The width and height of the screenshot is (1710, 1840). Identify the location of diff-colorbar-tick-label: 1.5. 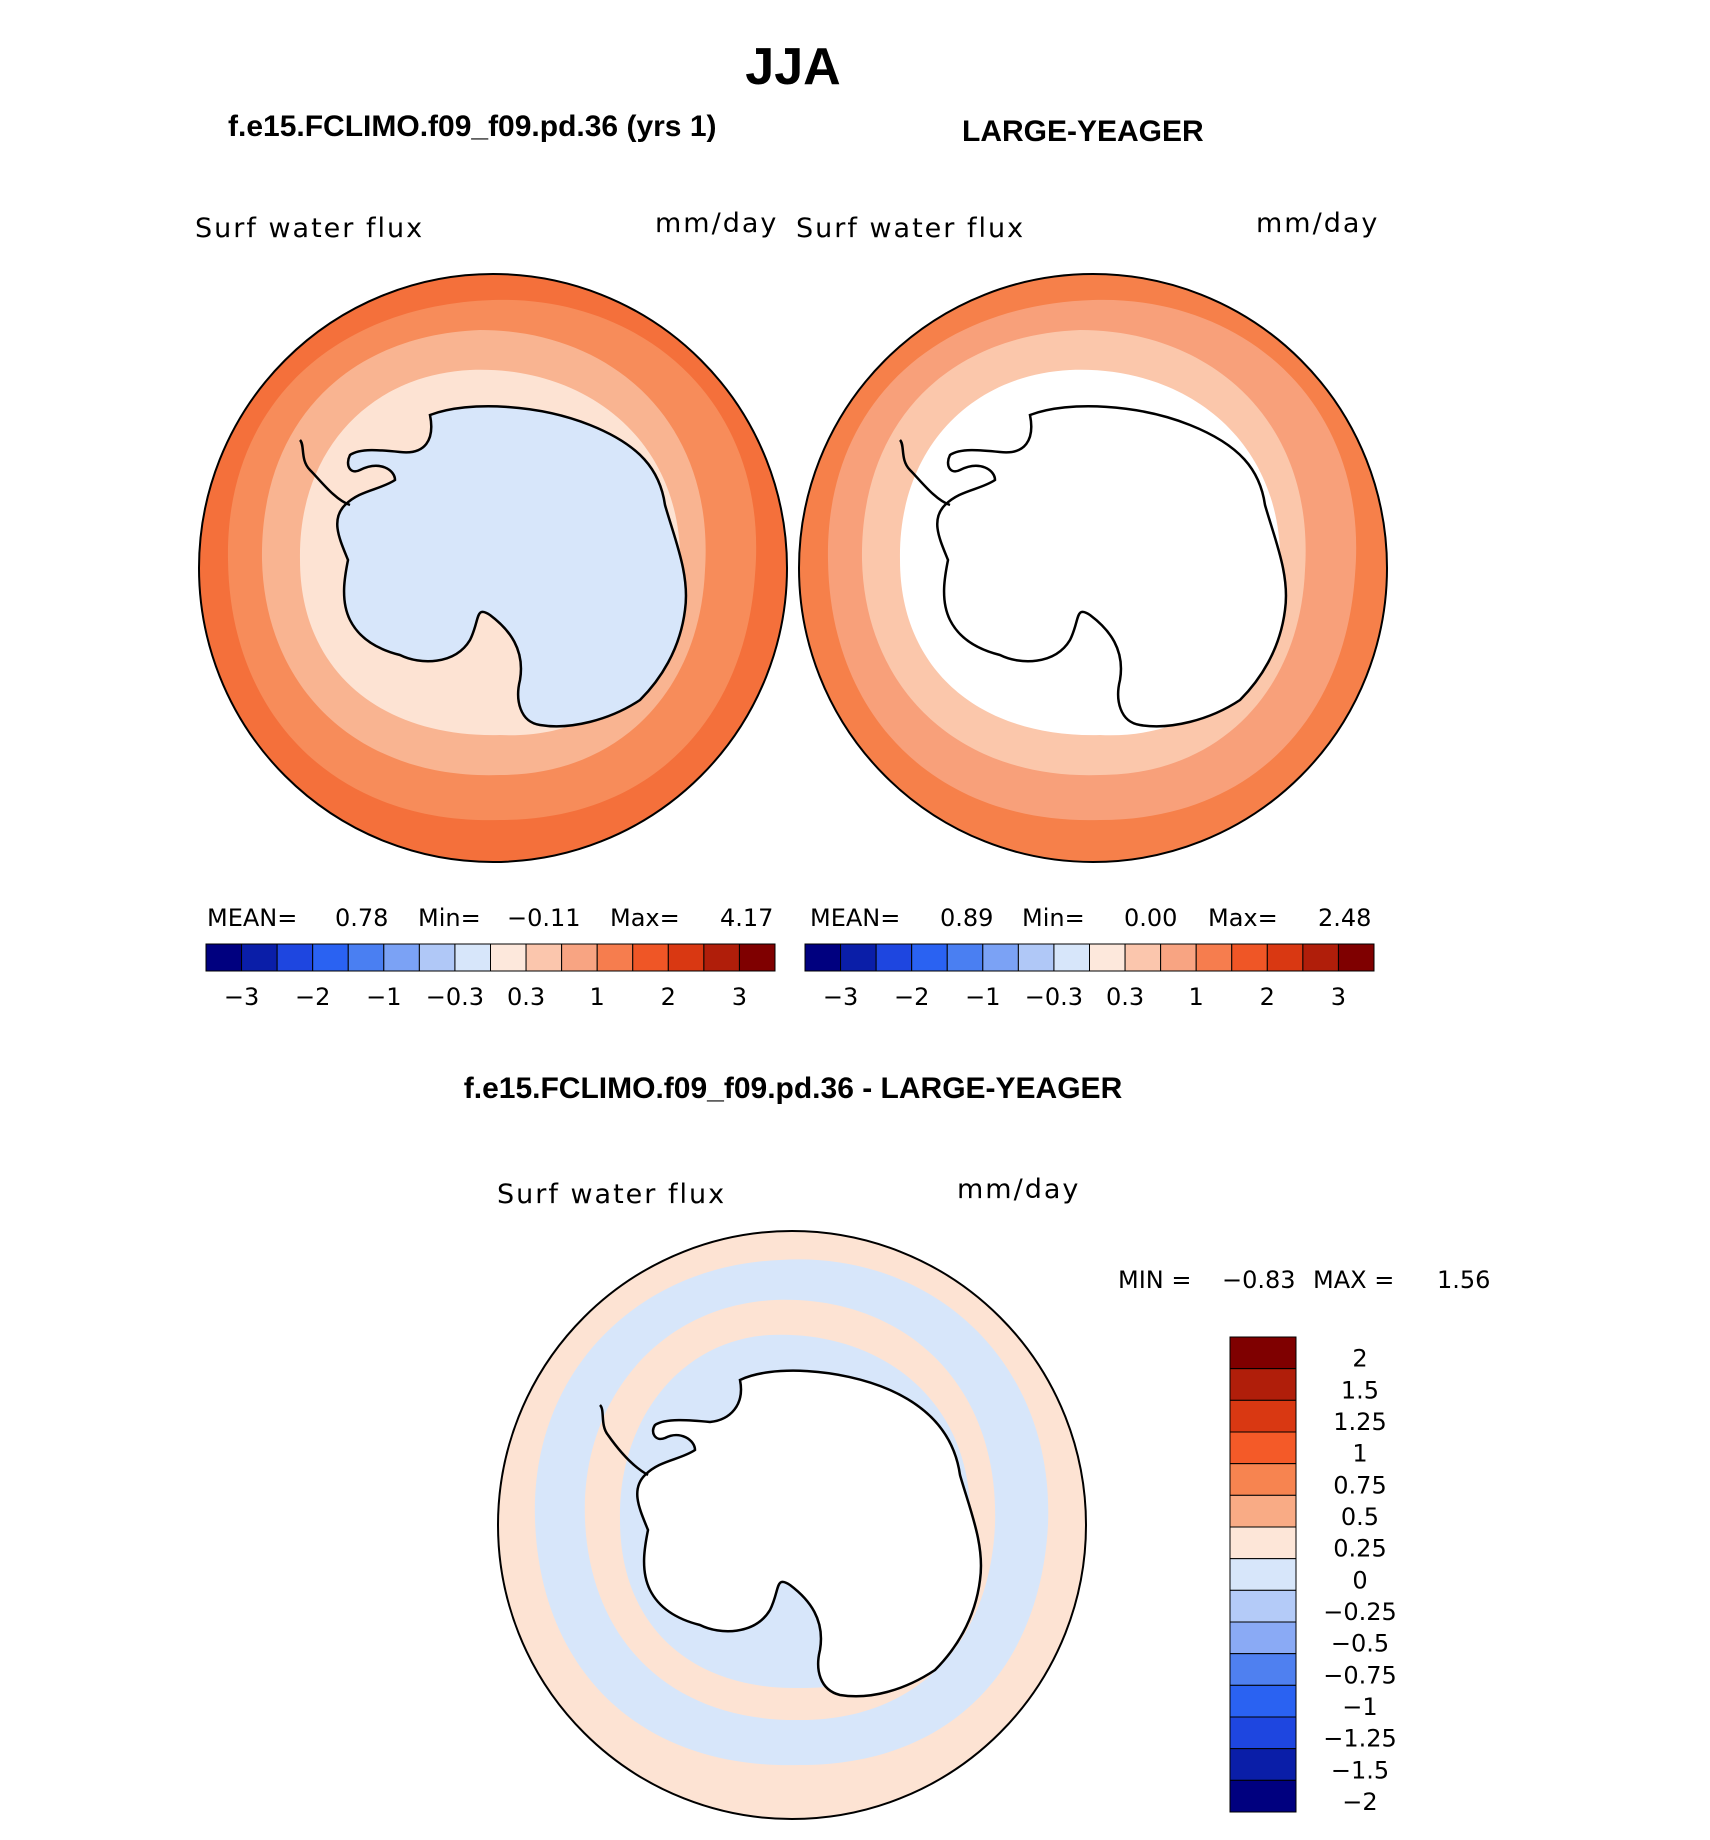
(1360, 1390).